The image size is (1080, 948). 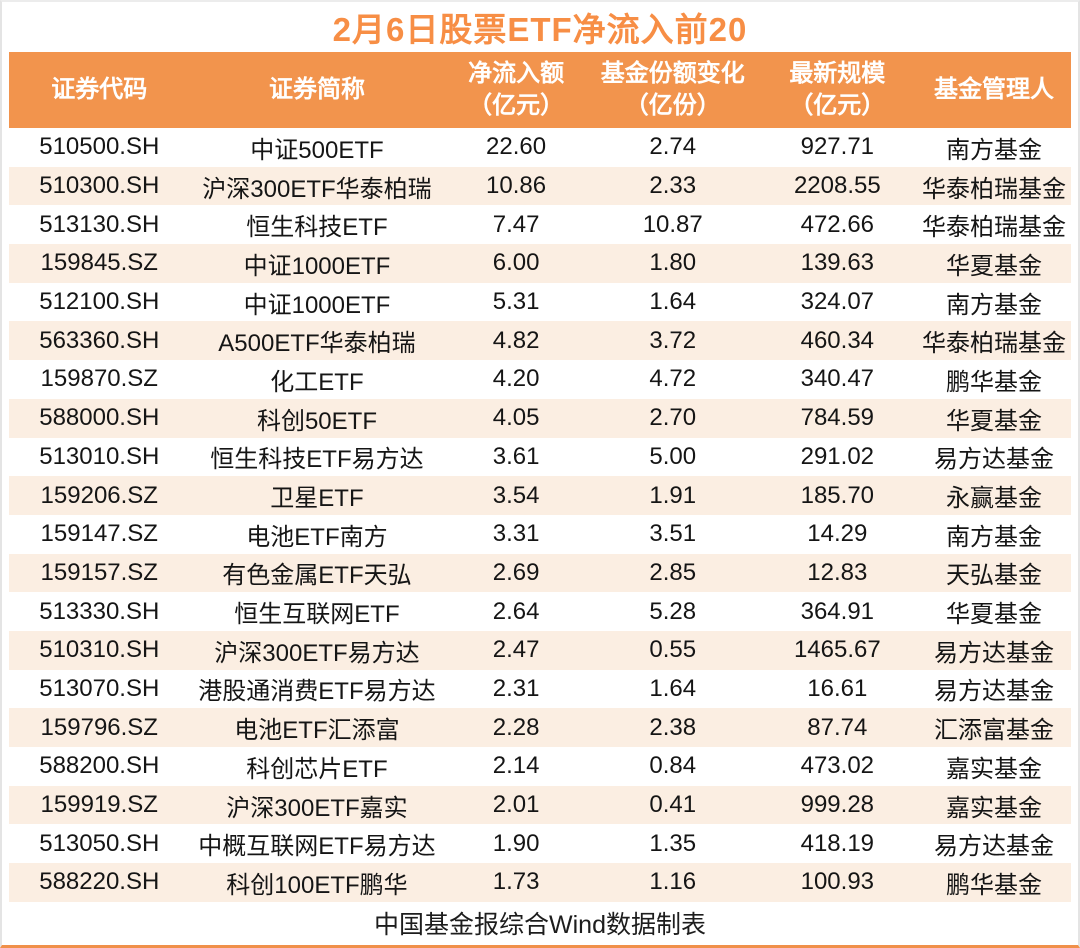 What do you see at coordinates (673, 572) in the screenshot?
I see `cell-share-change: 2.85` at bounding box center [673, 572].